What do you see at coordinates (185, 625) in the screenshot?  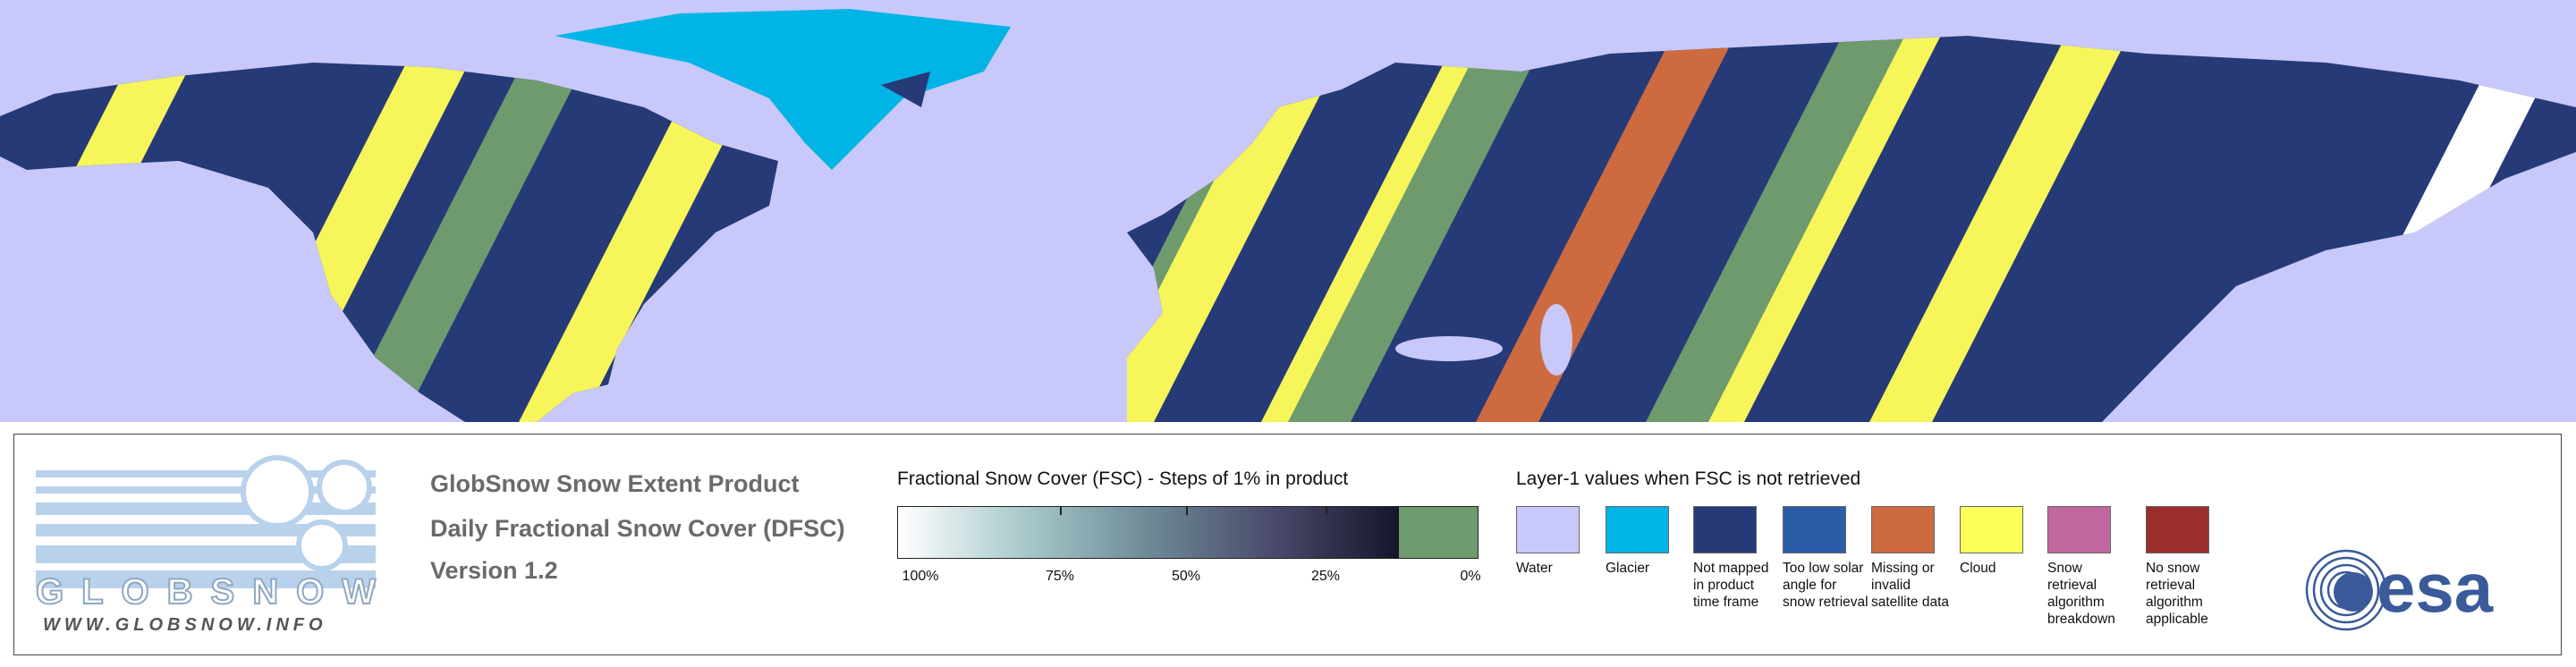 I see `logo-url: WWW.GLOBSNOW.INFO` at bounding box center [185, 625].